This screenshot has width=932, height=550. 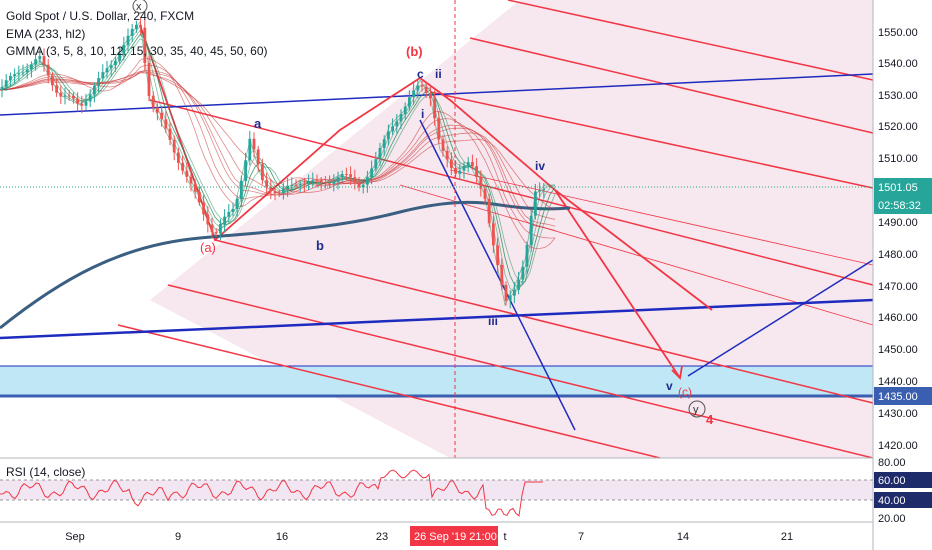 What do you see at coordinates (382, 537) in the screenshot?
I see `time-tick-label: 23` at bounding box center [382, 537].